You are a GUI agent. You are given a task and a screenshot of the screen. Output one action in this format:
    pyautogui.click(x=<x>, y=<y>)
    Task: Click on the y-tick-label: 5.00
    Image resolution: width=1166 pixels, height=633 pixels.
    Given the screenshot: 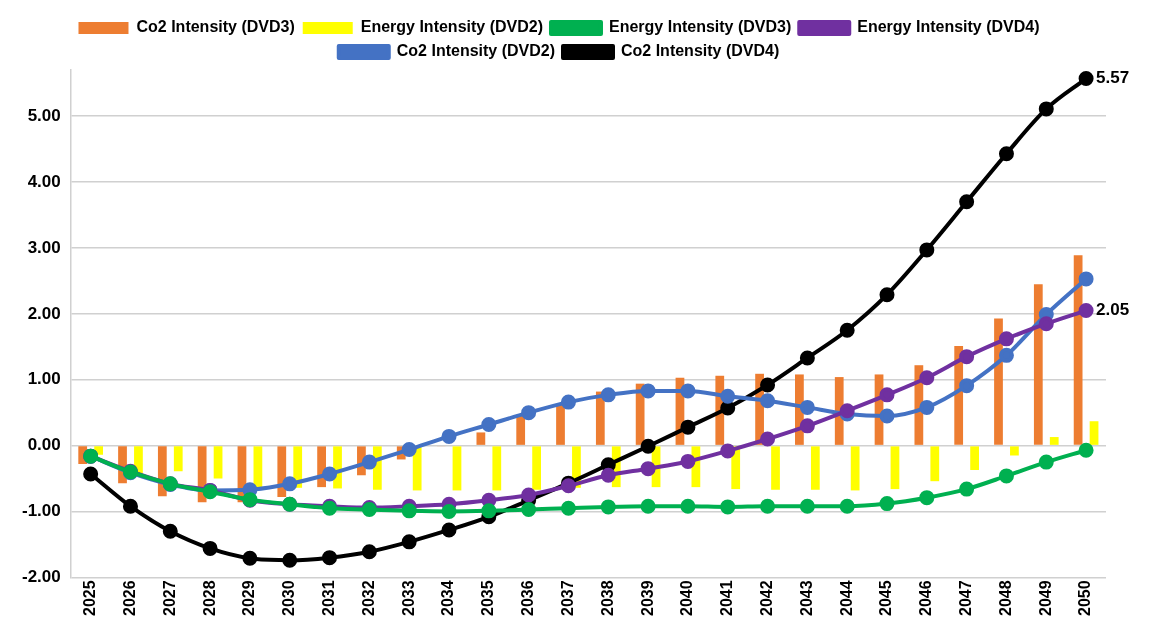 What is the action you would take?
    pyautogui.click(x=44, y=115)
    